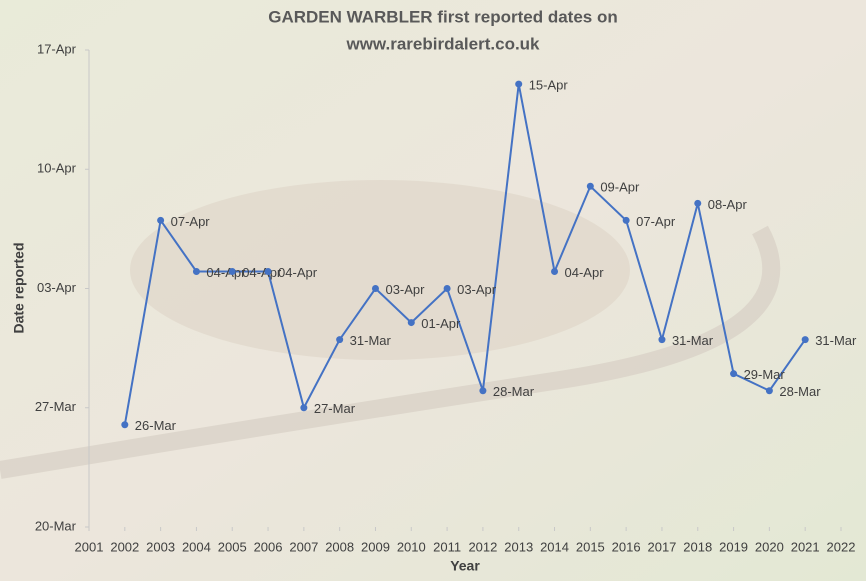 This screenshot has height=581, width=866. I want to click on y-tick-label: 27-Mar, so click(56, 406).